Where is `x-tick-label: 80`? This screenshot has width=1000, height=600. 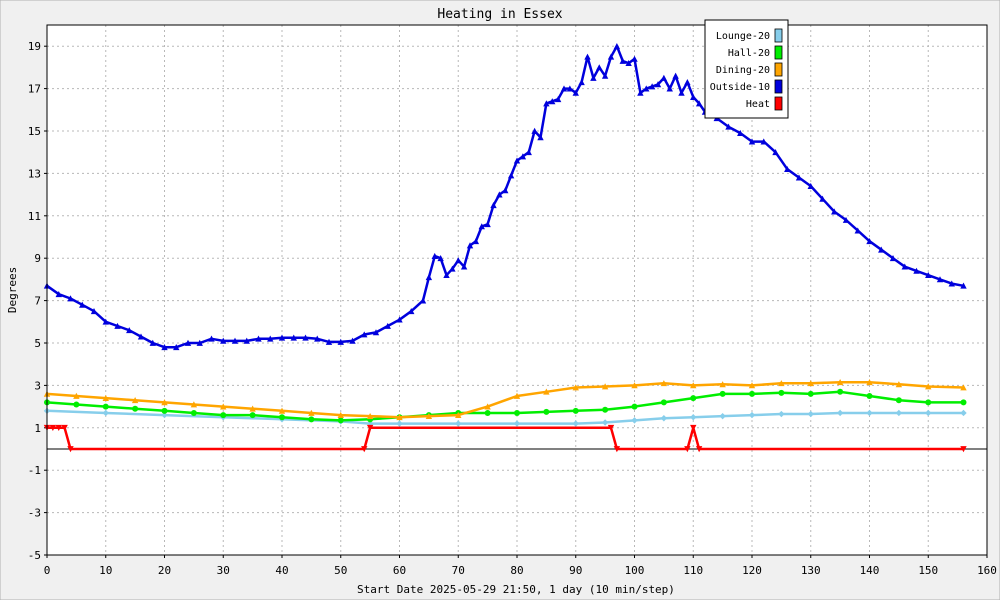 x-tick-label: 80 is located at coordinates (516, 570).